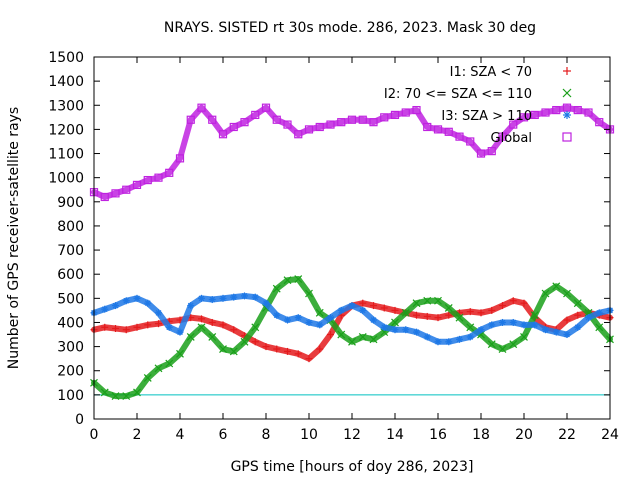 The height and width of the screenshot is (480, 640). I want to click on y-tick-label: 1300, so click(66, 106).